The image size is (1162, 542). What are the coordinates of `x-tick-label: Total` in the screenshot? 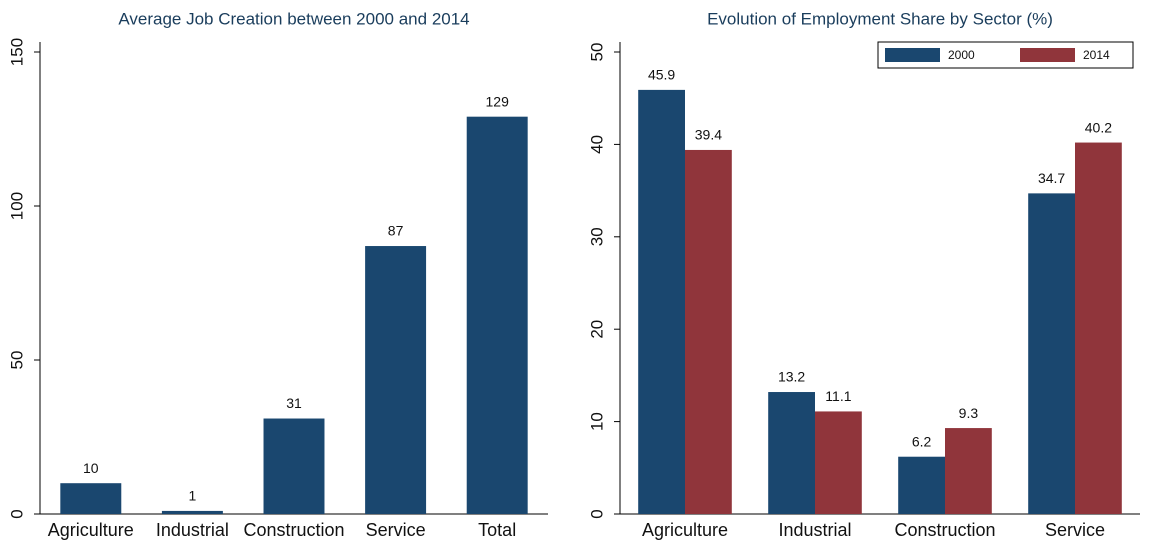 It's located at (497, 530).